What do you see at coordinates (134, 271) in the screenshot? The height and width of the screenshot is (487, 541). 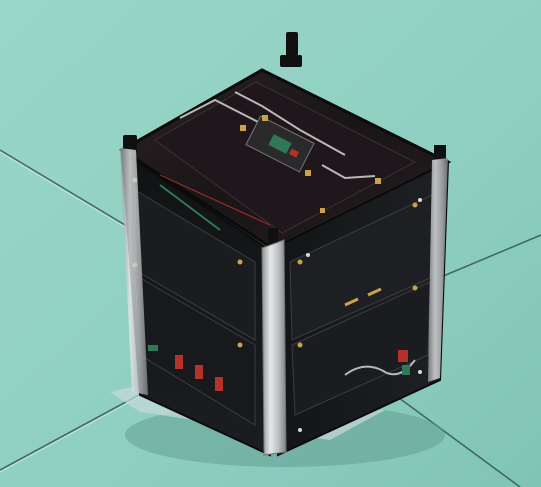 I see `left-rail` at bounding box center [134, 271].